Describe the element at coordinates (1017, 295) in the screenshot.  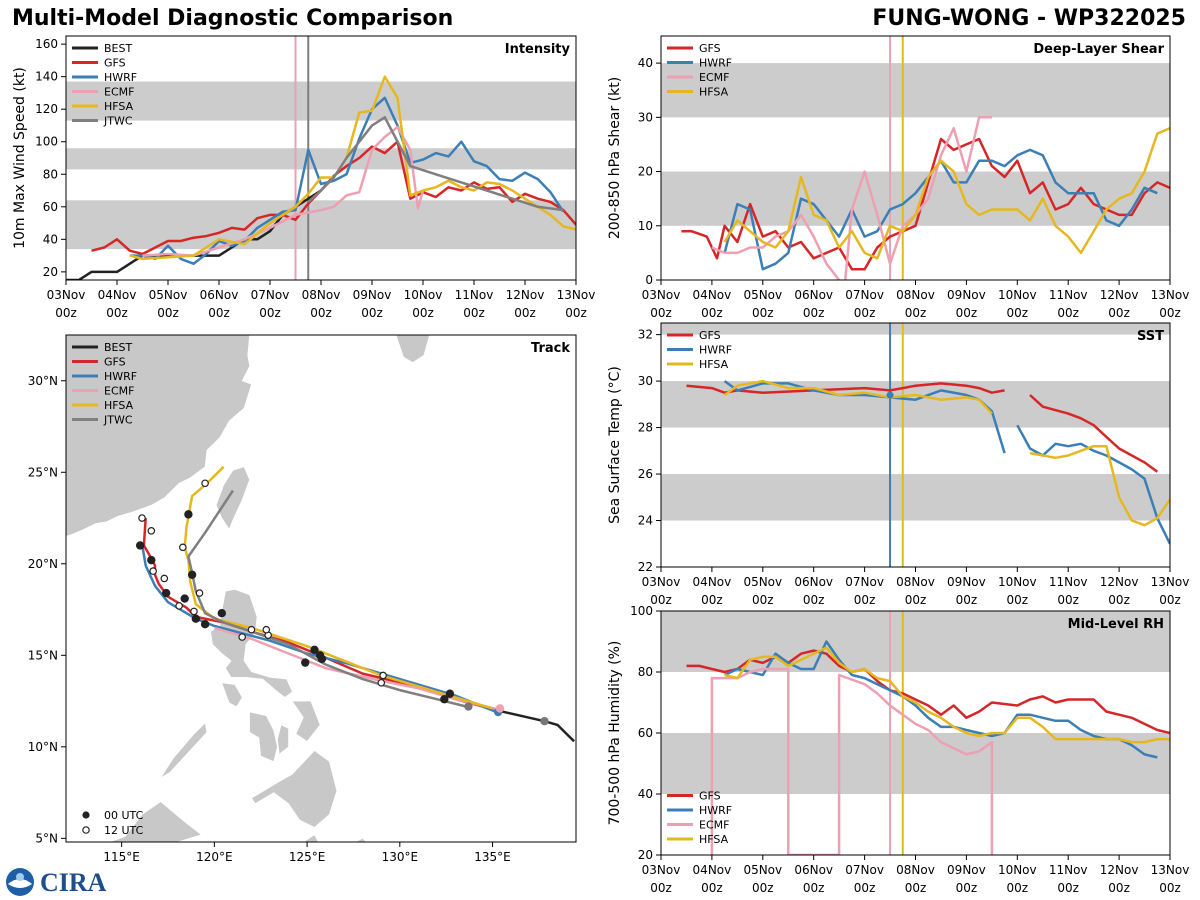
I see `shear-xtick-label: 10Nov` at that location.